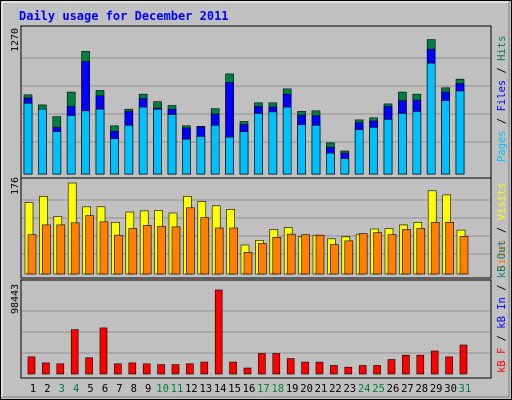 This screenshot has height=400, width=512. I want to click on x-tick-label-30: 30, so click(450, 389).